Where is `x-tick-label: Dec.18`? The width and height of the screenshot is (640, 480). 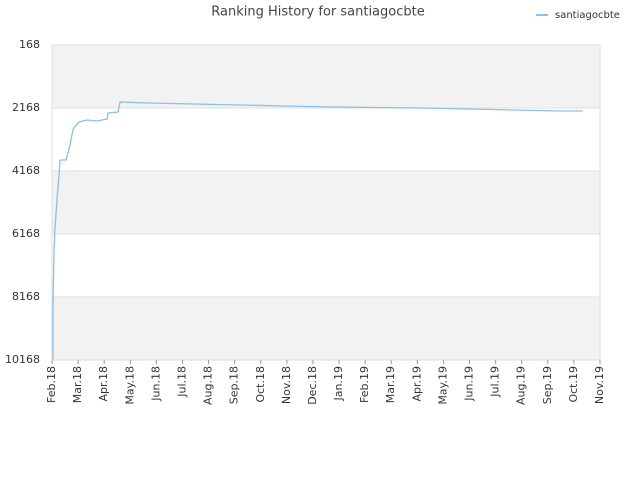 x-tick-label: Dec.18 is located at coordinates (312, 385).